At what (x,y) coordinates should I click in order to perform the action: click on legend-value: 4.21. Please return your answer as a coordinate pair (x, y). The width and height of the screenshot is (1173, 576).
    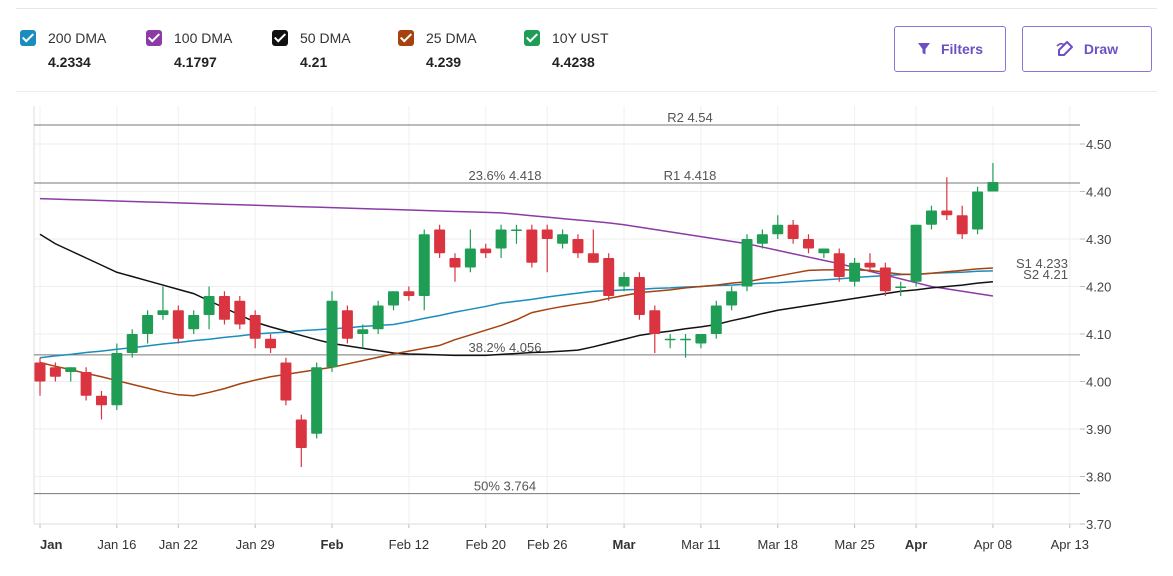
    Looking at the image, I should click on (314, 62).